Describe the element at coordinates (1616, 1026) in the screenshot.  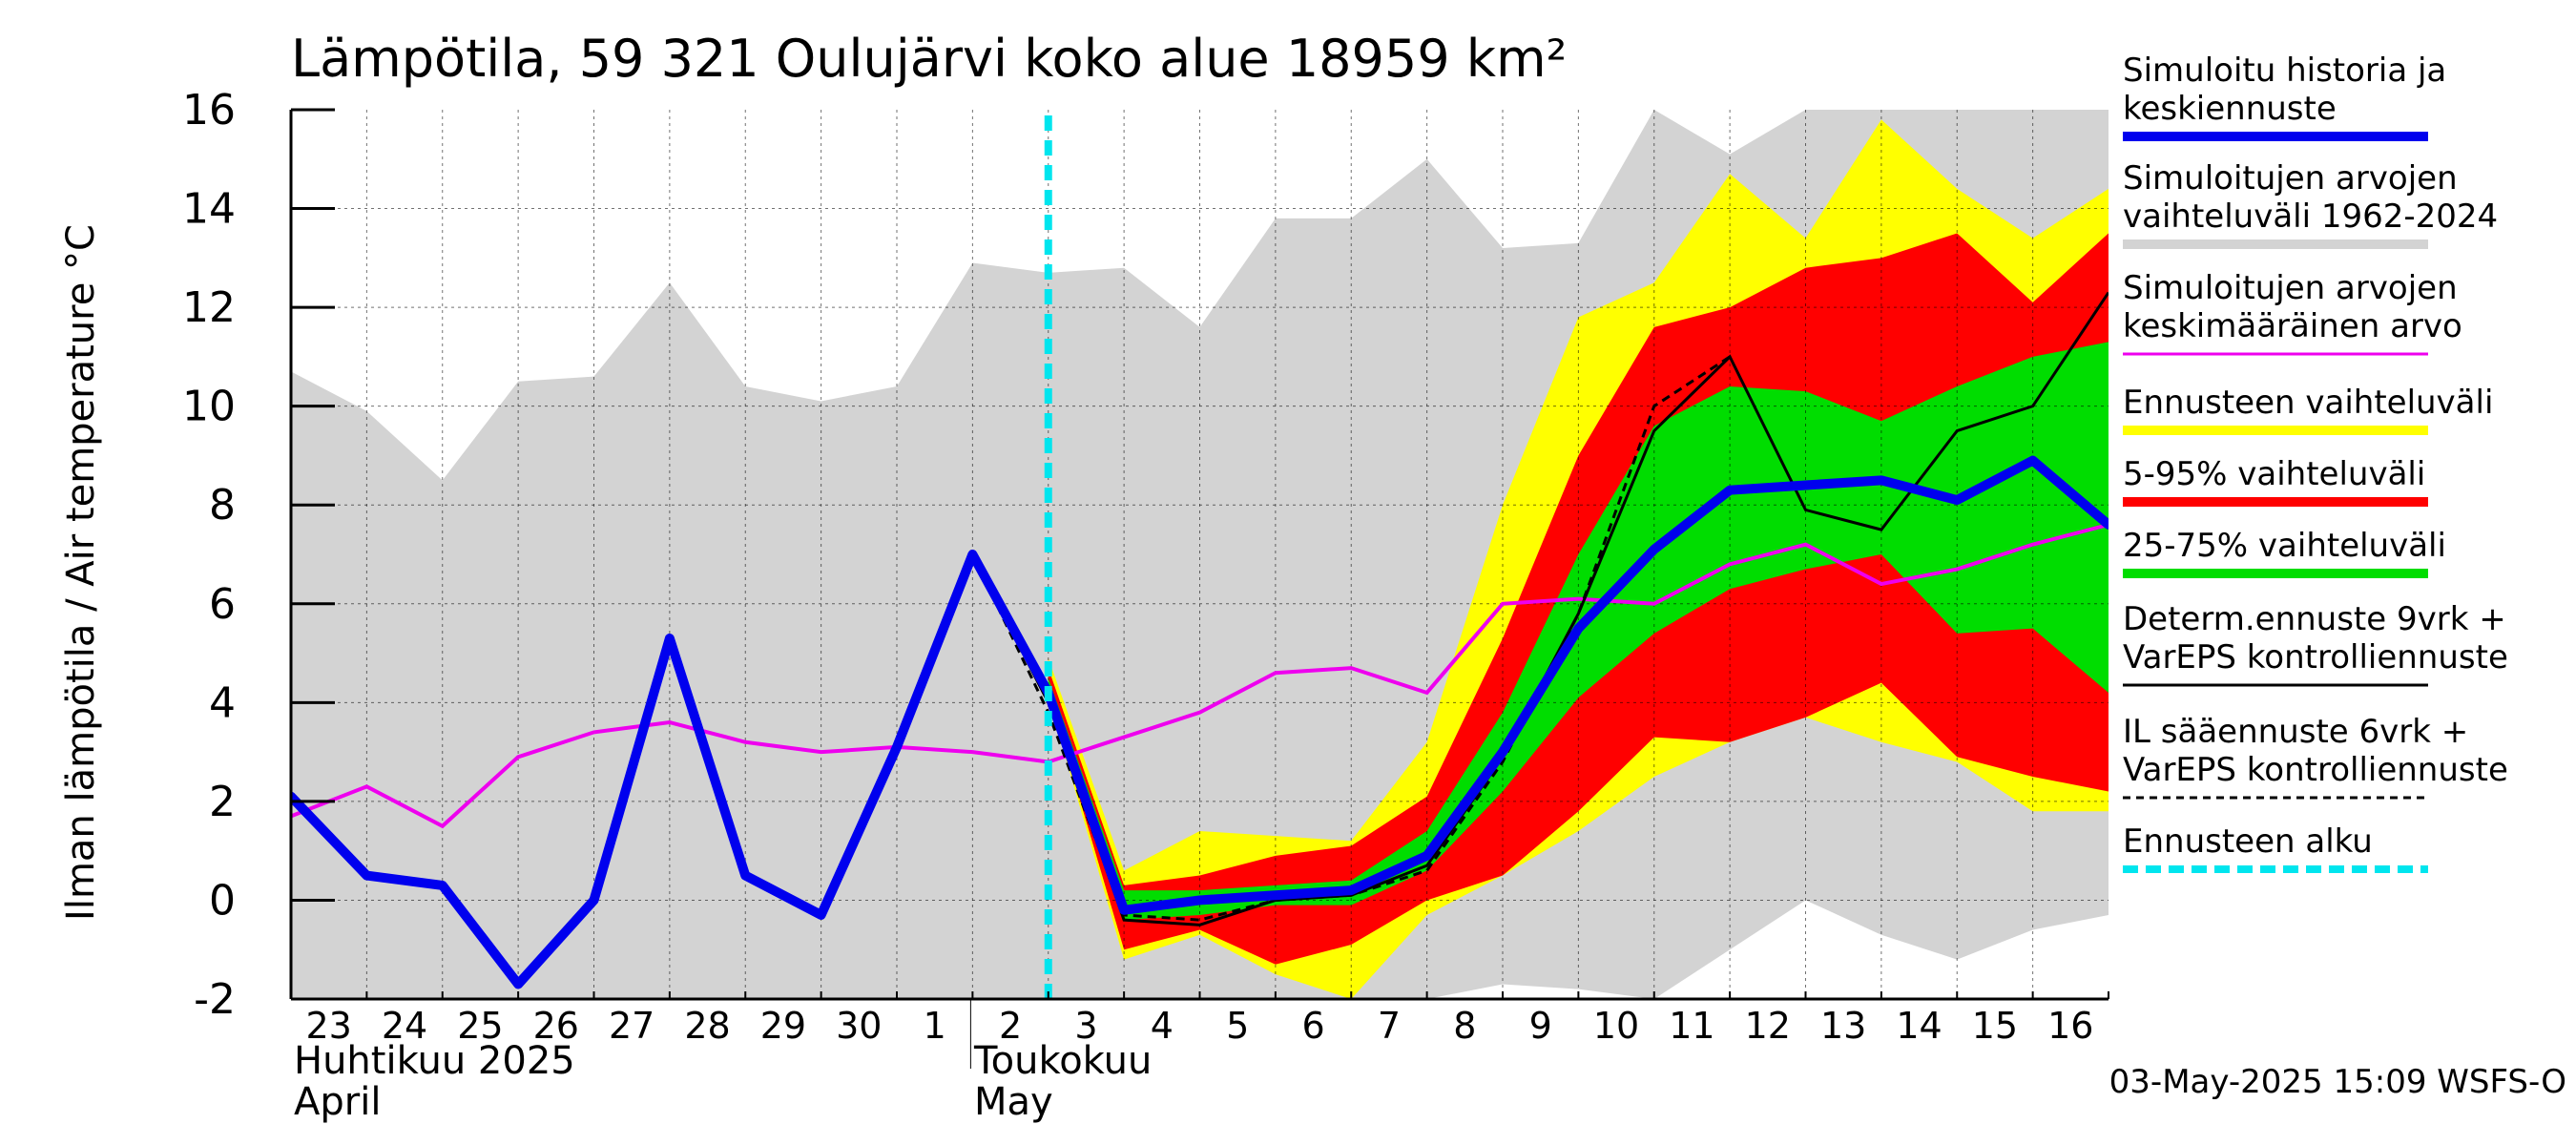
I see `x-tick-label: 10` at that location.